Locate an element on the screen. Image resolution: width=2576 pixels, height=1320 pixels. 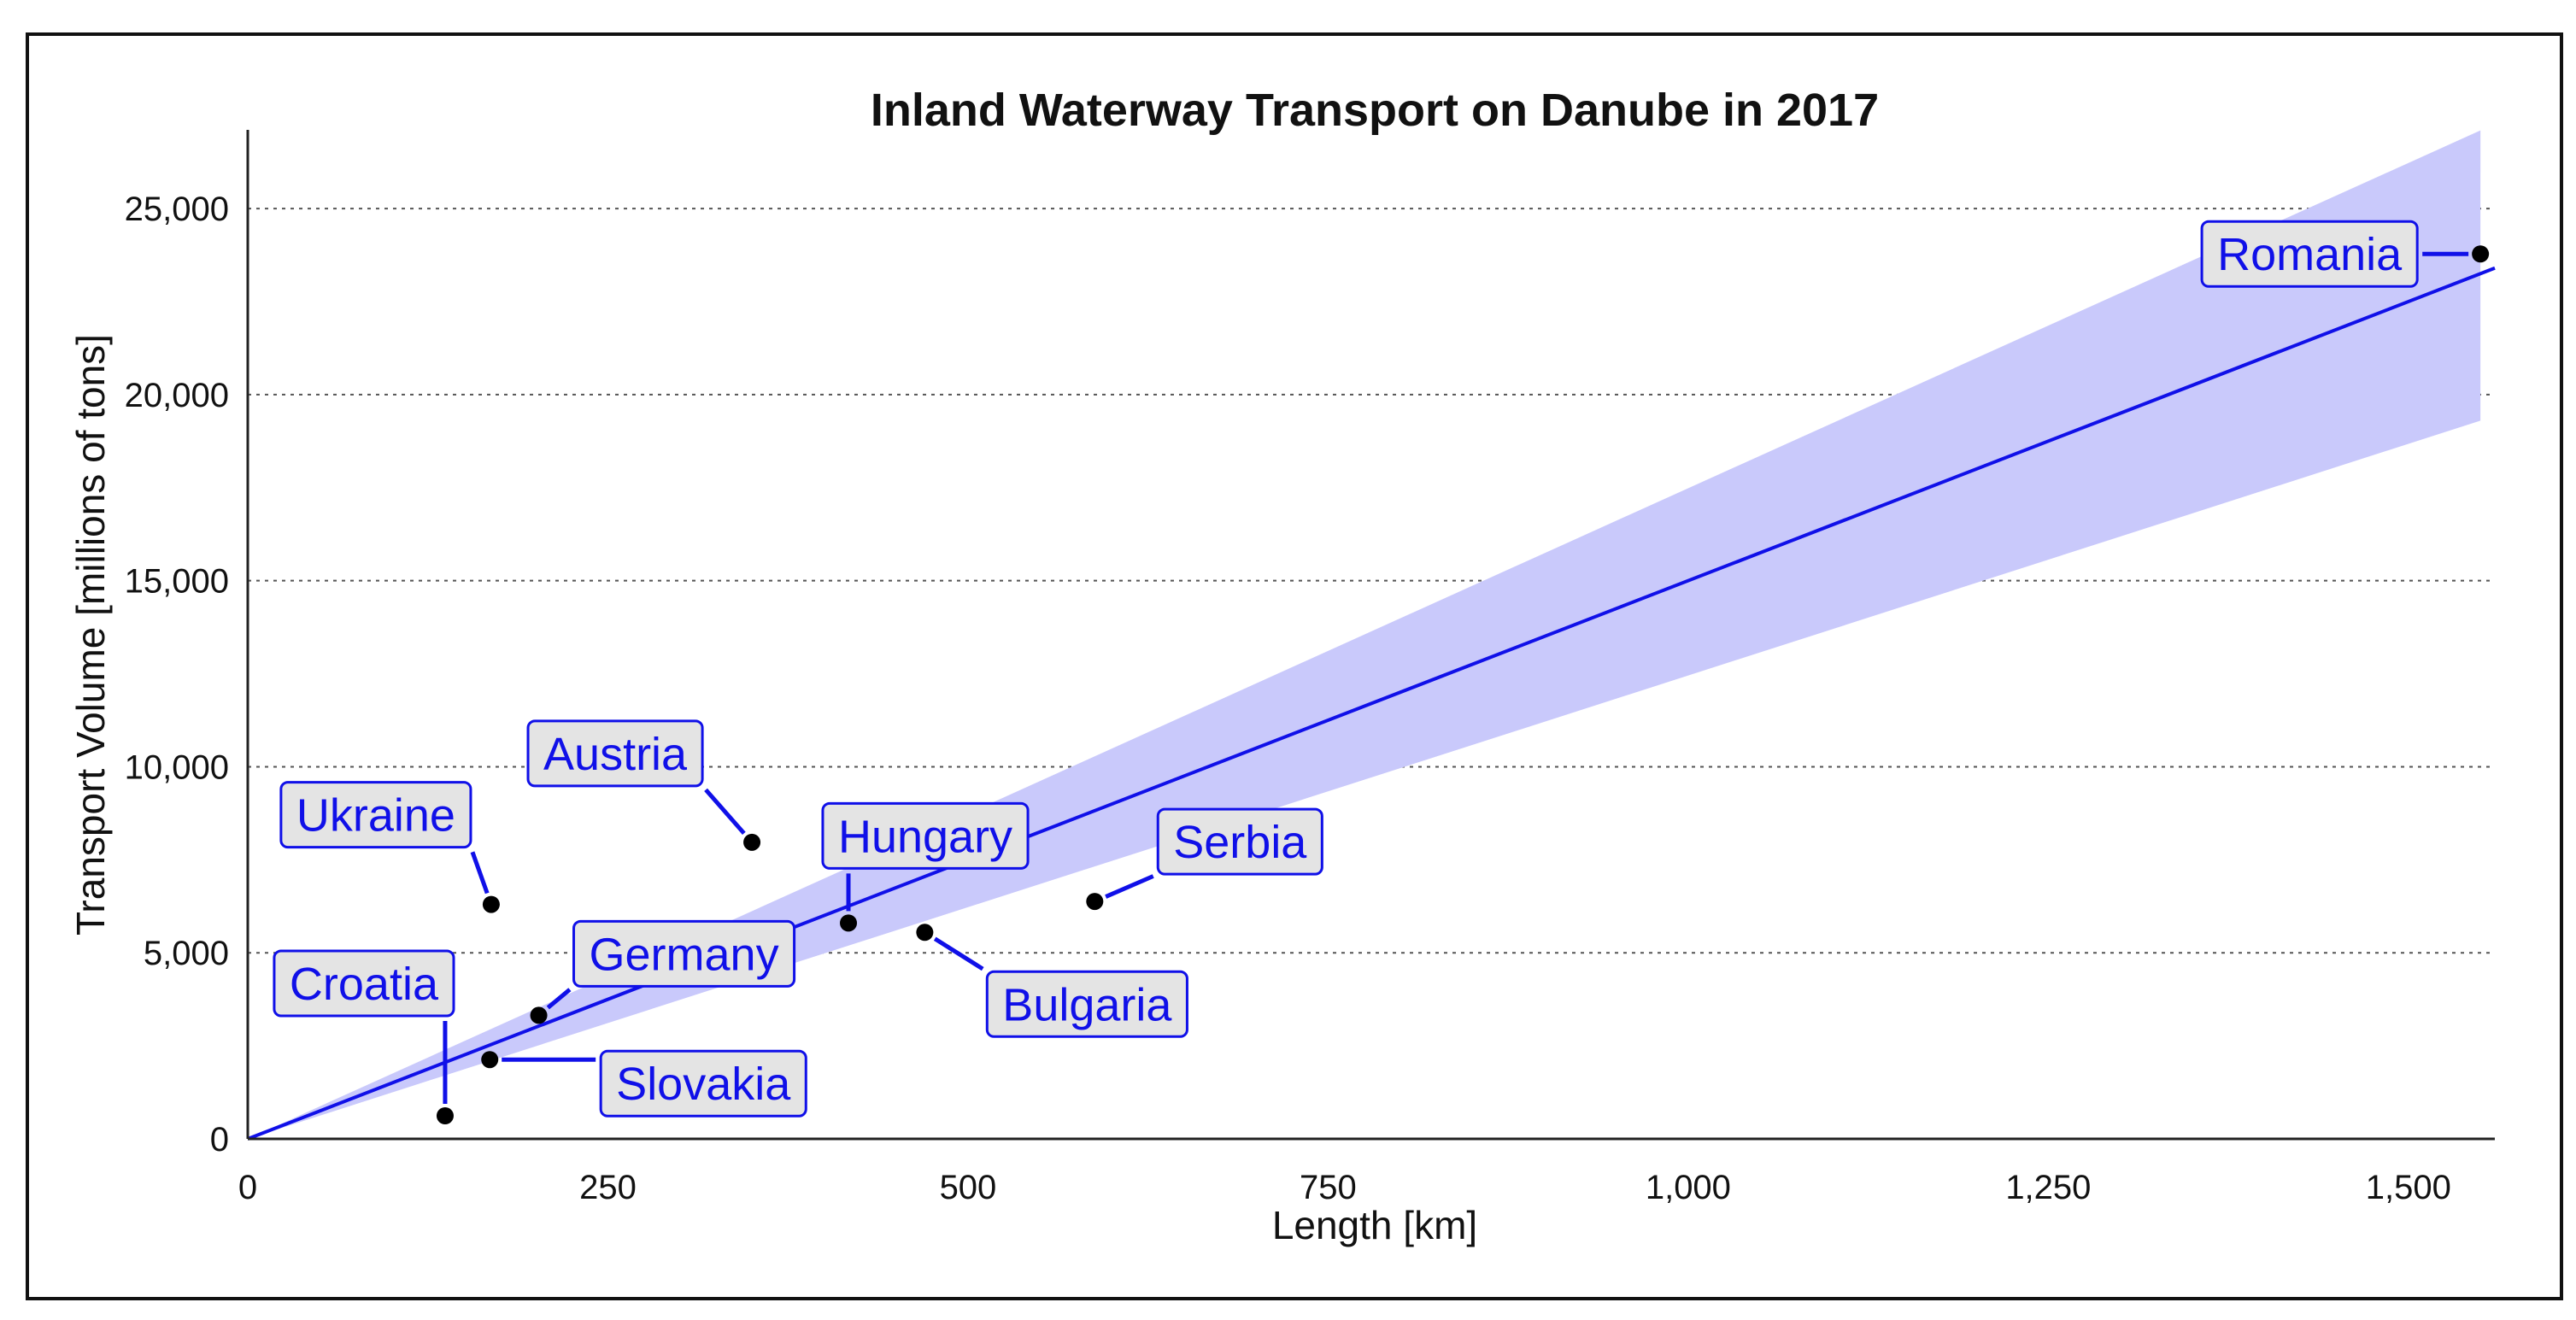
label-box-ukraine is located at coordinates (375, 815).